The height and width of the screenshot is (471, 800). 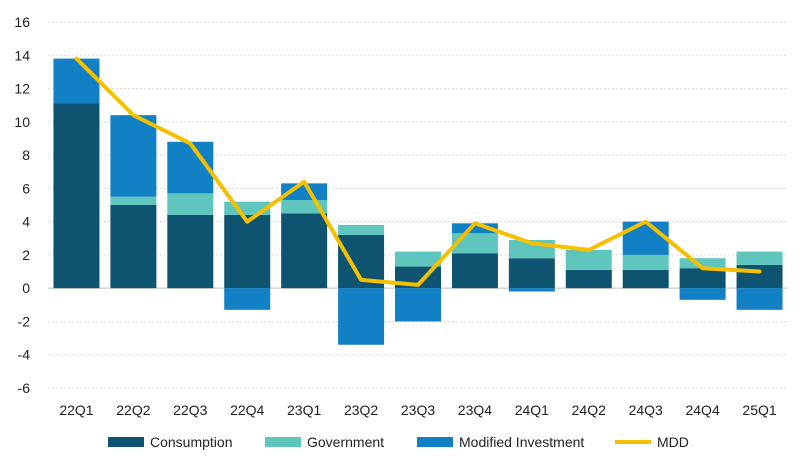 What do you see at coordinates (22, 122) in the screenshot?
I see `y-tick-label: 10` at bounding box center [22, 122].